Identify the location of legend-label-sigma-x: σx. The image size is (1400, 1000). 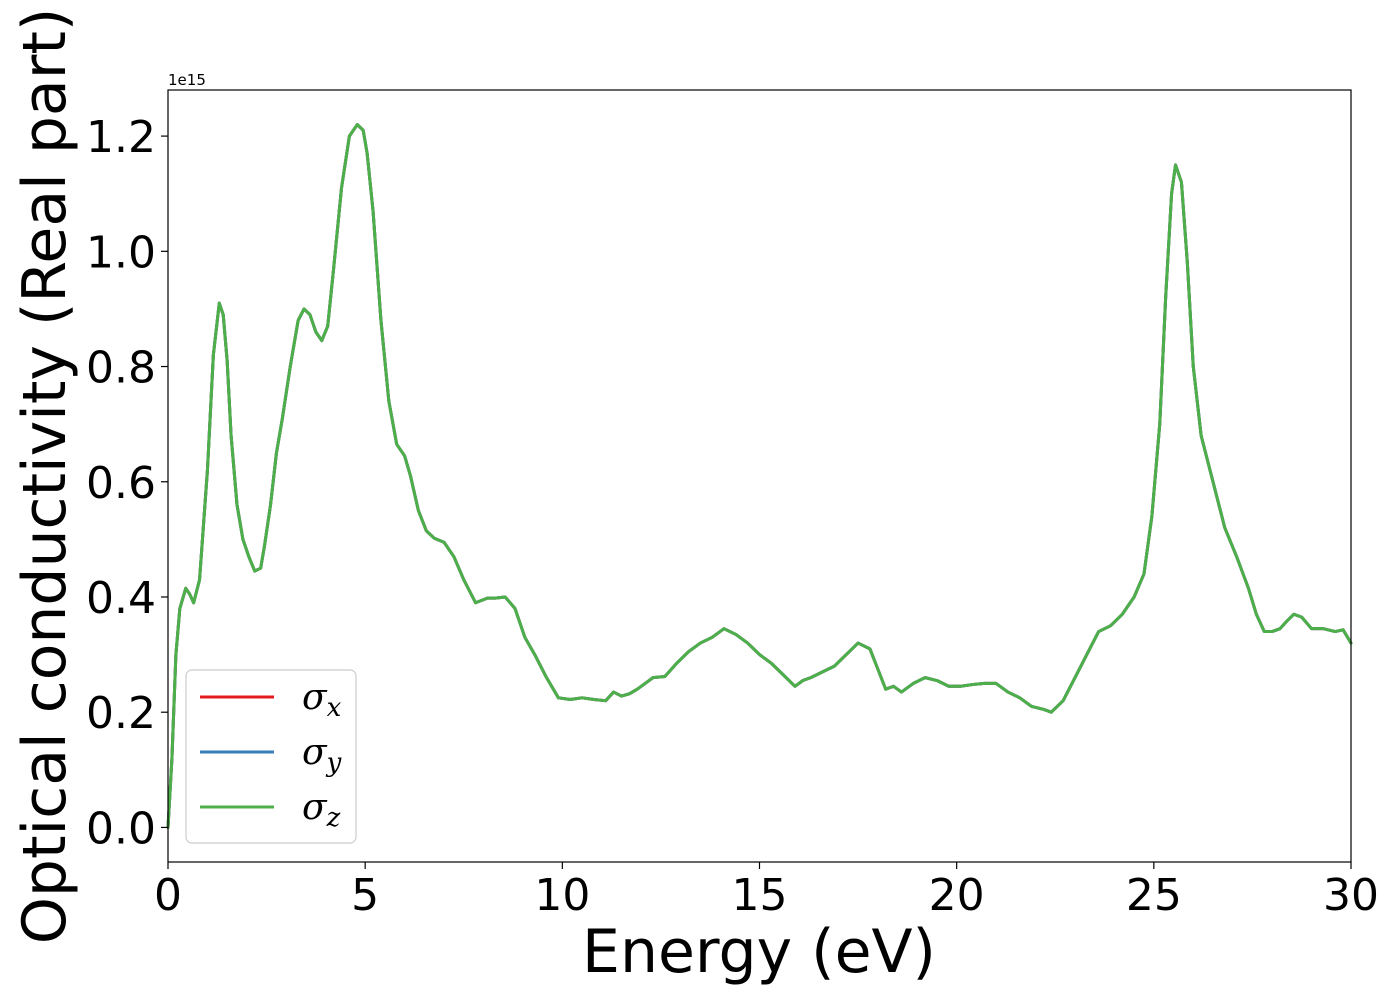
(322, 700).